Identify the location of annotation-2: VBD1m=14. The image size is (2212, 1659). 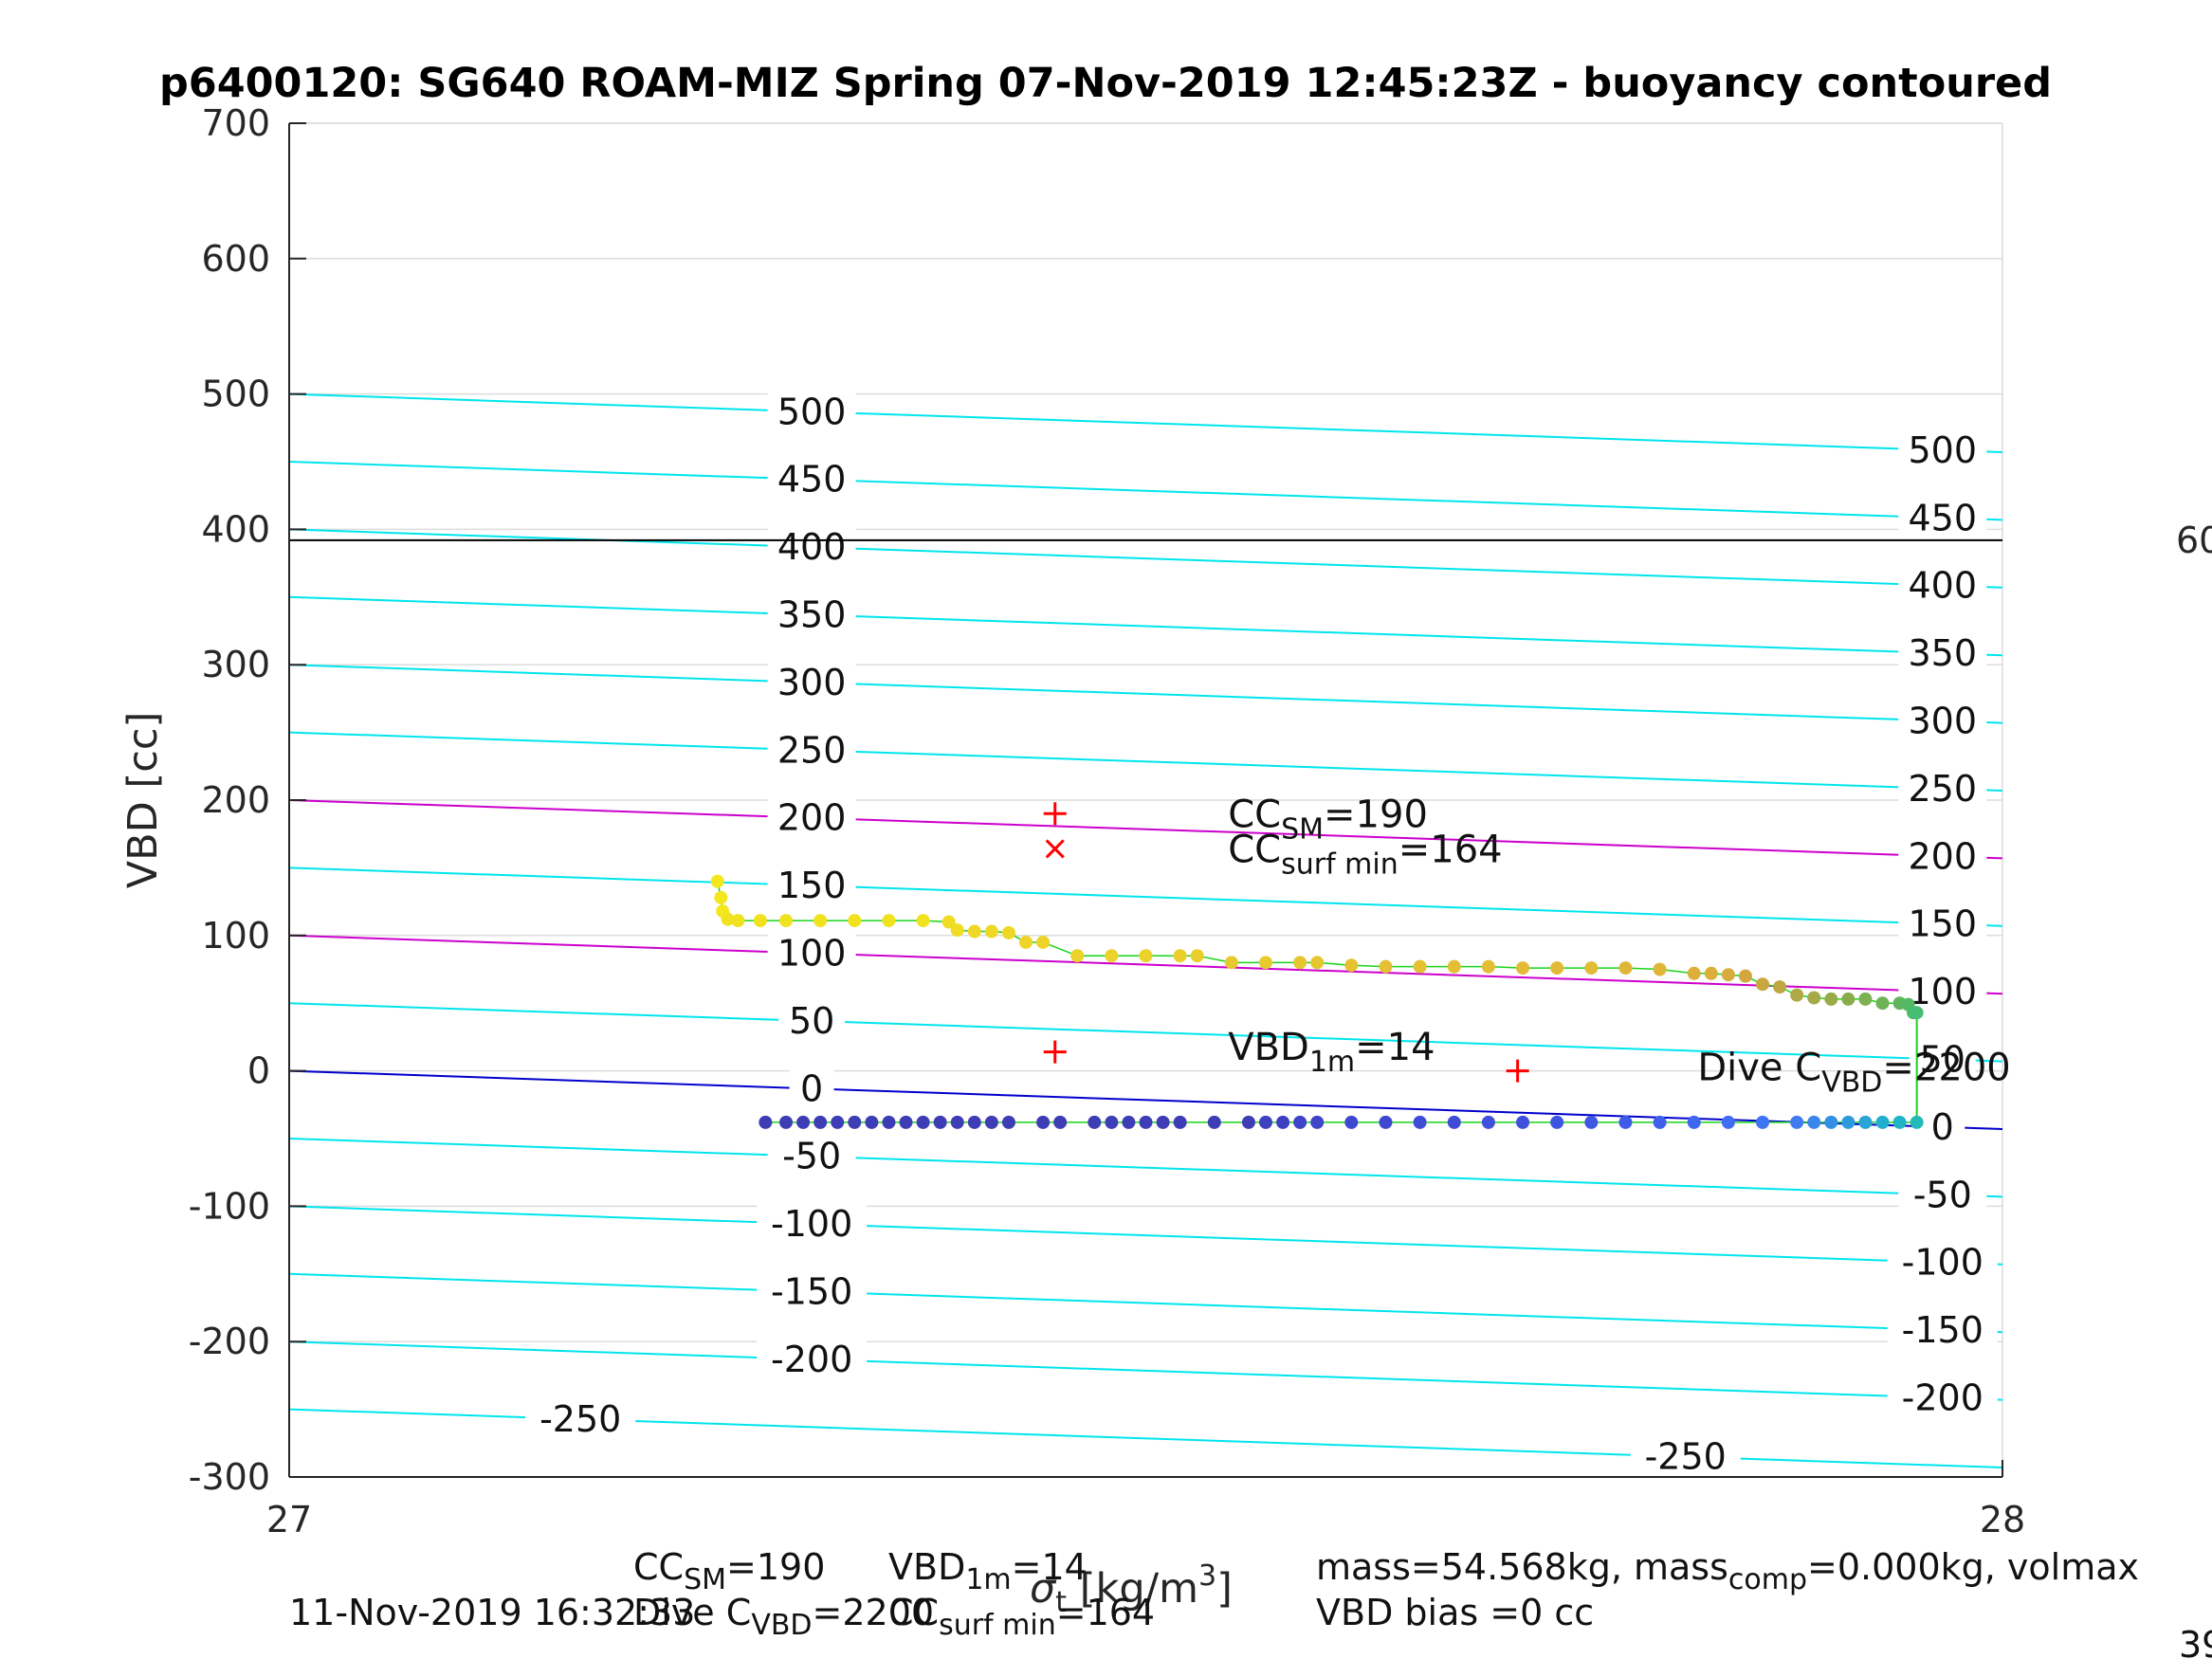
(1331, 1052).